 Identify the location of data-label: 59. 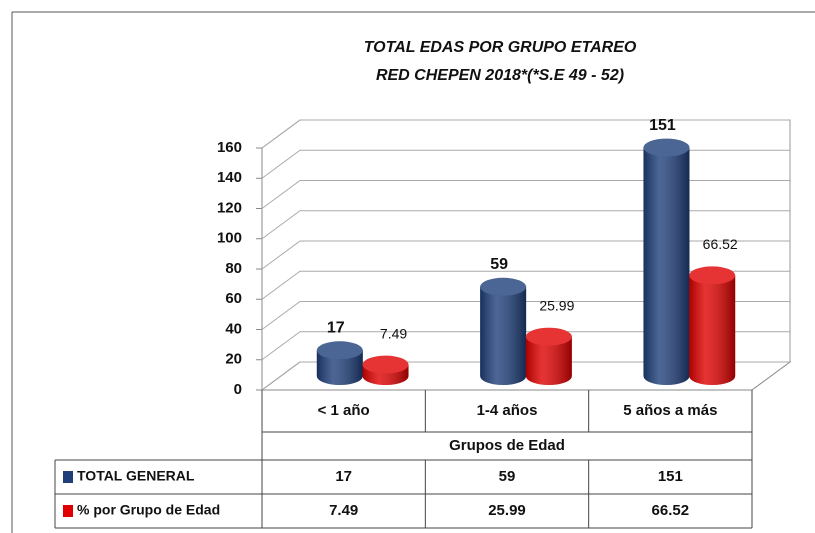
(499, 264).